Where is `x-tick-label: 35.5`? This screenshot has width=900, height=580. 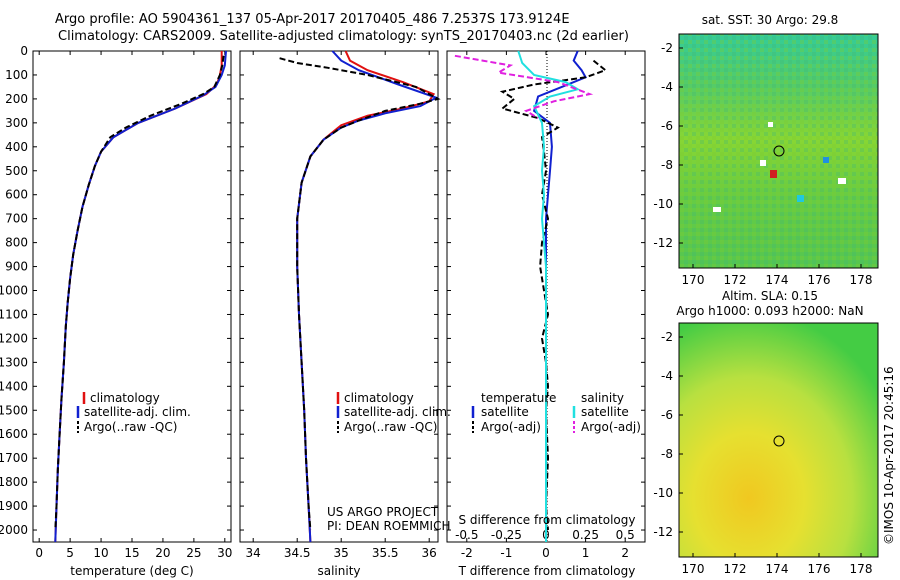 x-tick-label: 35.5 is located at coordinates (385, 553).